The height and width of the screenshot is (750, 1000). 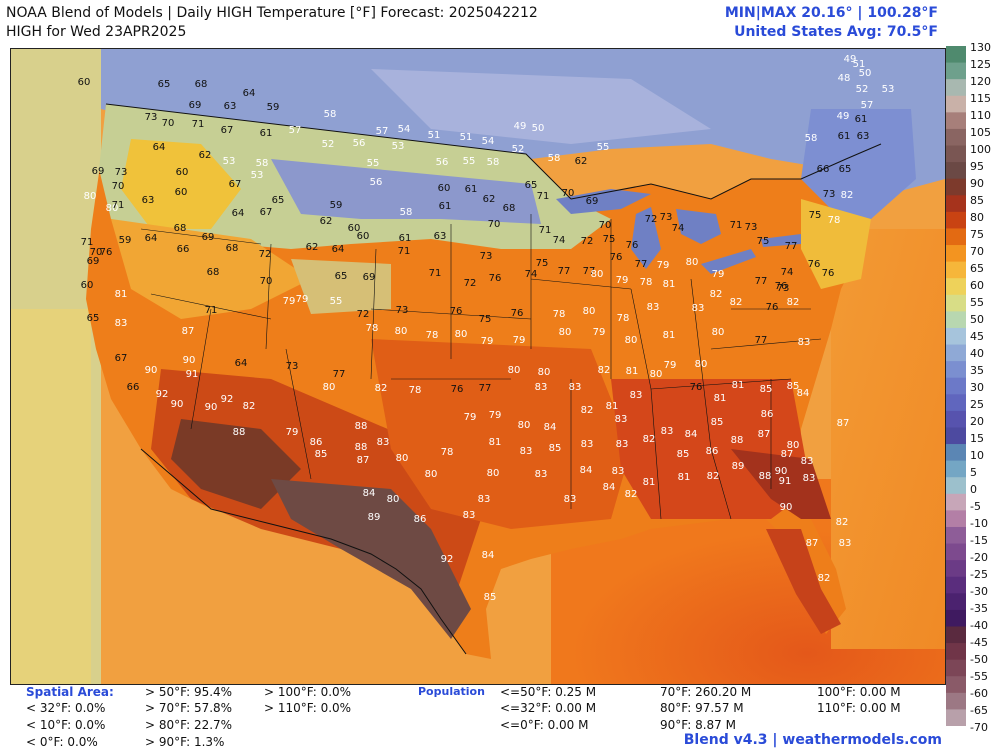 I want to click on temperature-label: 91, so click(x=785, y=481).